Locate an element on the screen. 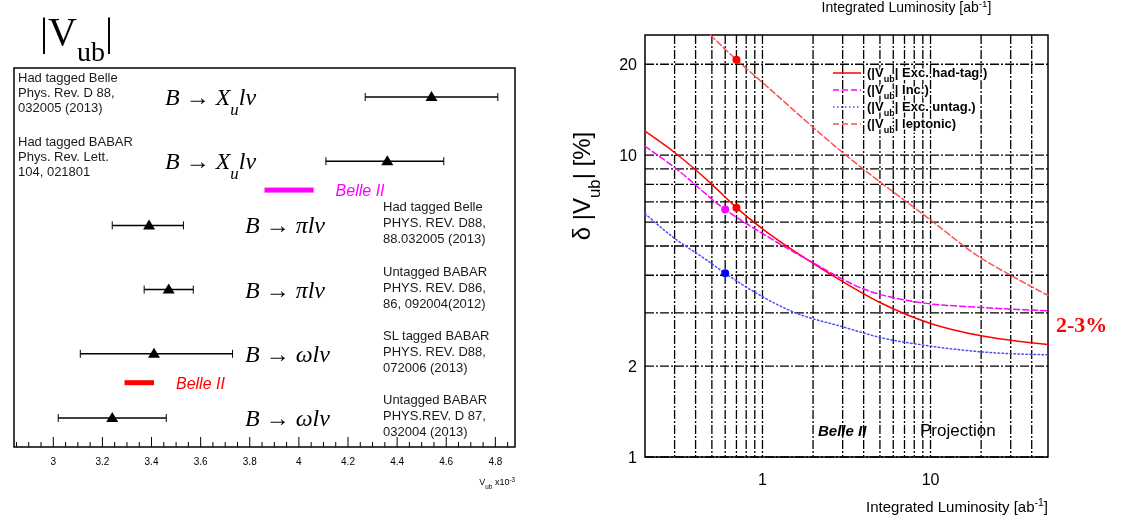  x-tick-label: 4.4 is located at coordinates (397, 461).